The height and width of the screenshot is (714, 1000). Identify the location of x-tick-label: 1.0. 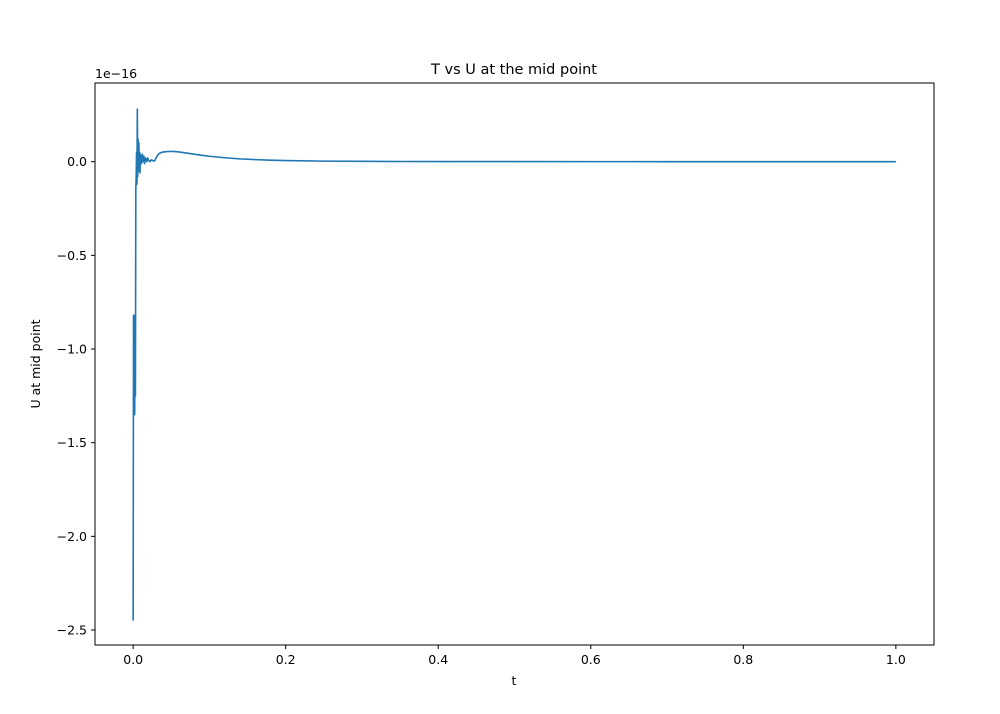
(896, 659).